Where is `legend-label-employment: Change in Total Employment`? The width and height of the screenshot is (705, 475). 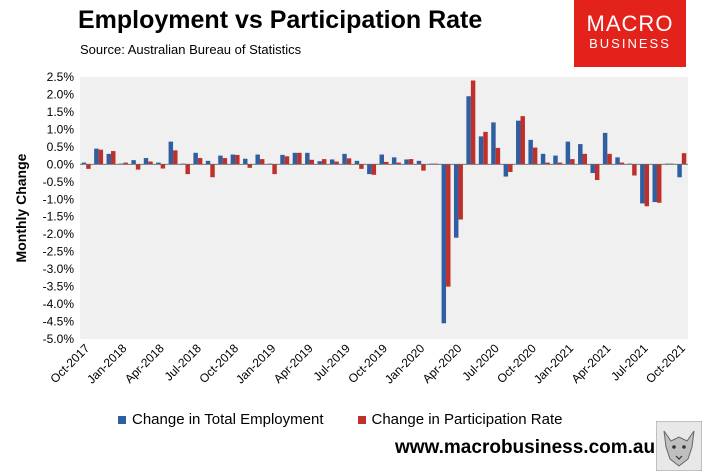
legend-label-employment: Change in Total Employment is located at coordinates (228, 419).